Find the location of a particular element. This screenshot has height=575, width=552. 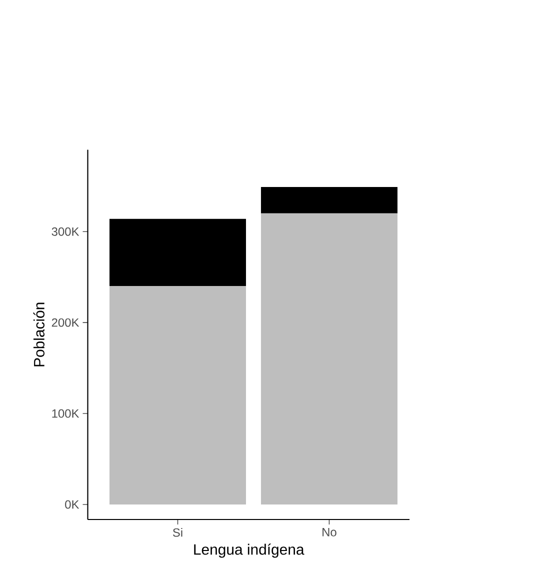

y-axis-title: Población is located at coordinates (38, 334).